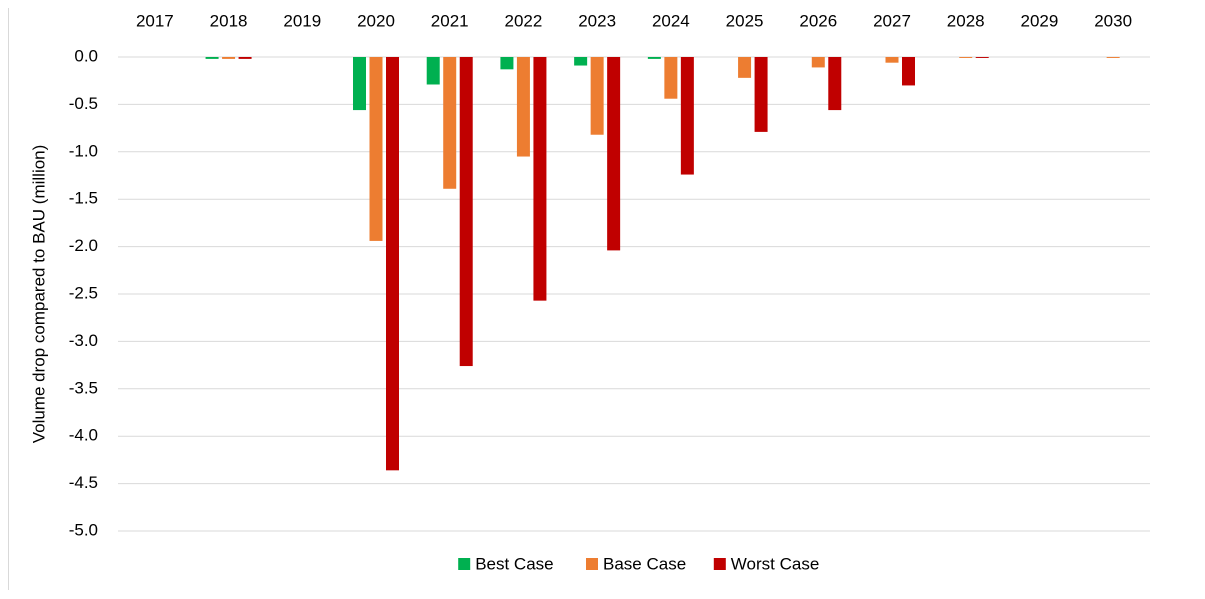 This screenshot has width=1205, height=599. I want to click on x-tick-label: 2020, so click(376, 20).